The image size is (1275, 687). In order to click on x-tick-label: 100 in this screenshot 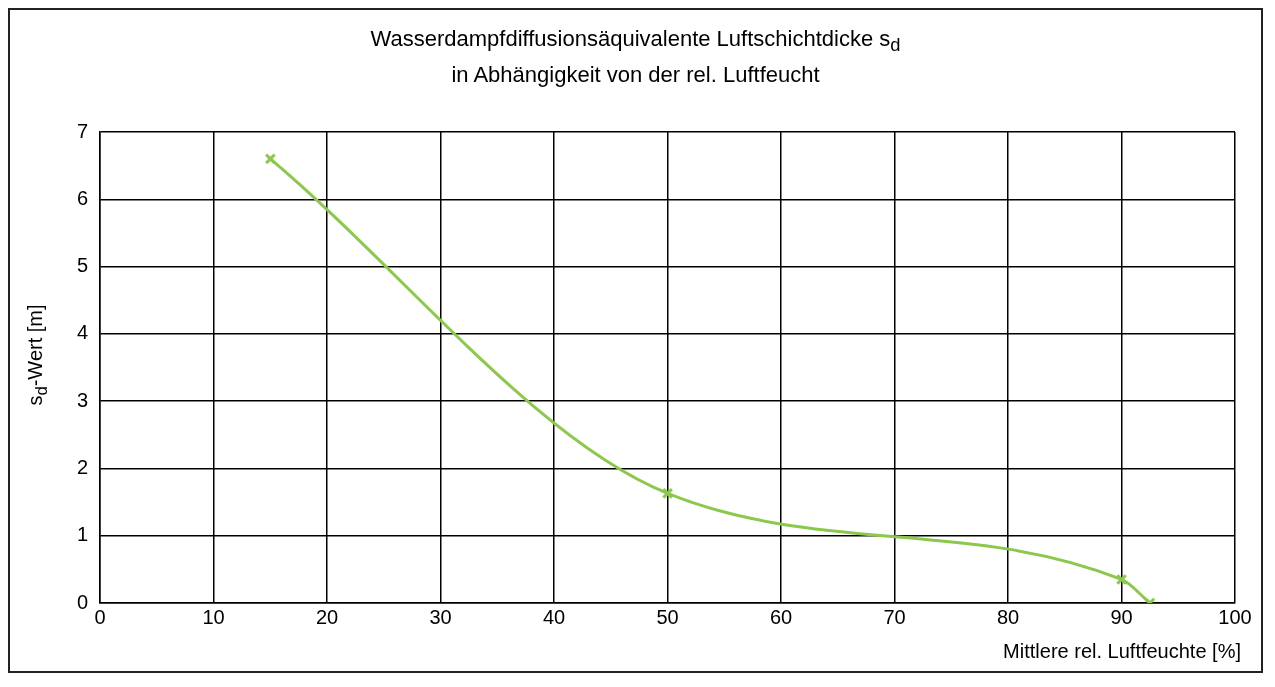, I will do `click(1235, 616)`.